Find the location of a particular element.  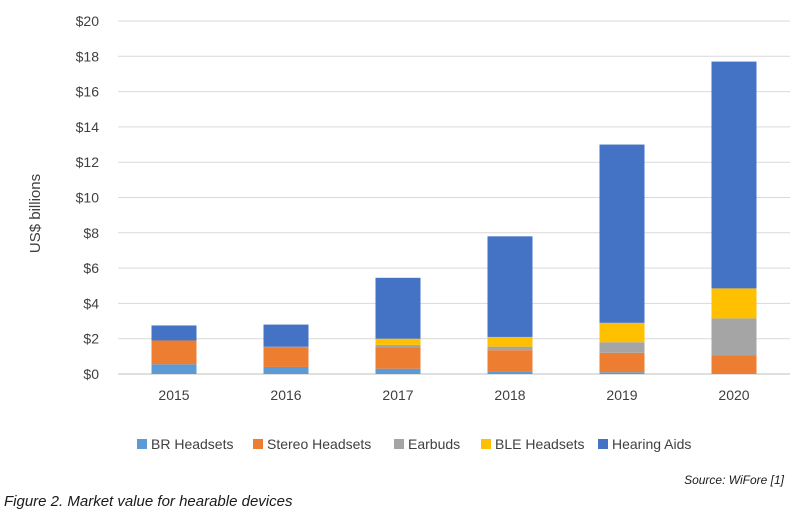

y-tick-label: $0 is located at coordinates (91, 374).